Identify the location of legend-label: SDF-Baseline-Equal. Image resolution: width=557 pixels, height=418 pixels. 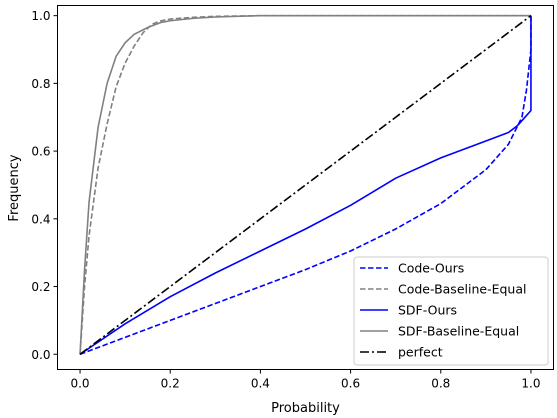
(458, 331).